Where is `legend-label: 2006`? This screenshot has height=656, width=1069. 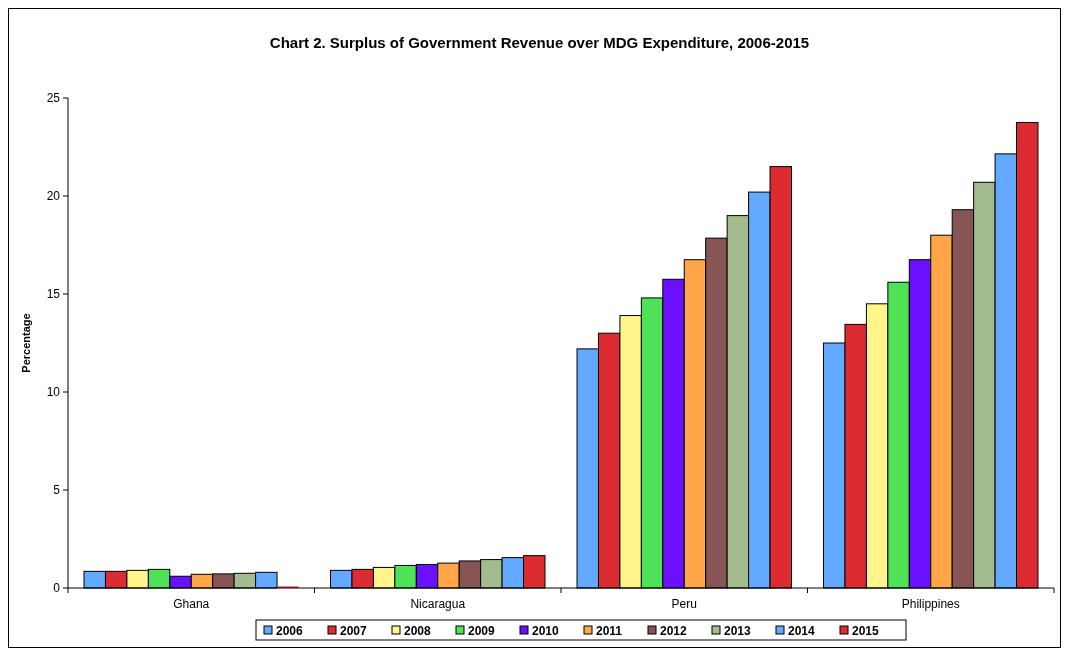 legend-label: 2006 is located at coordinates (290, 630).